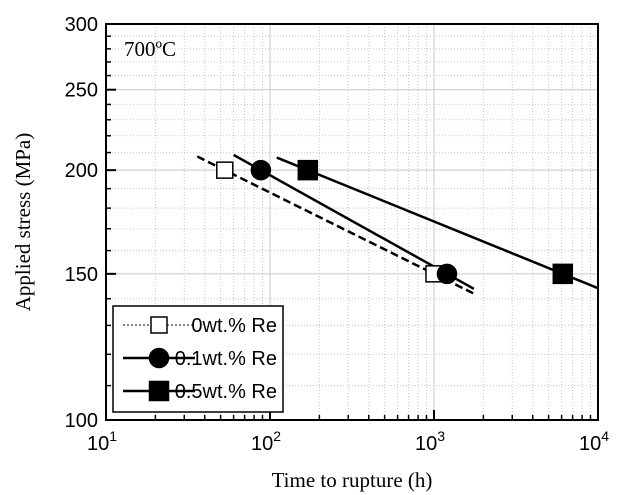 The image size is (624, 495). What do you see at coordinates (234, 326) in the screenshot?
I see `legend-label: 0wt.% Re` at bounding box center [234, 326].